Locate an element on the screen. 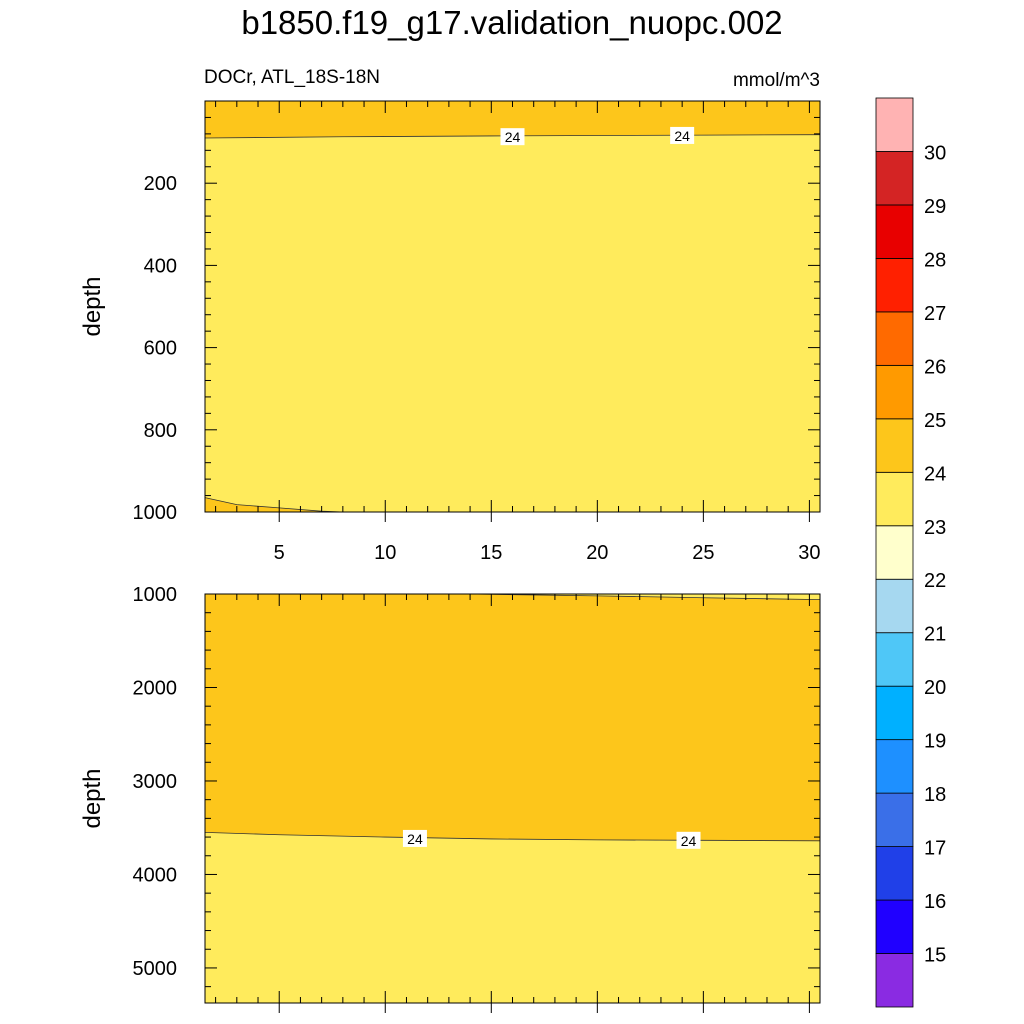  upper-xtick-label: 15 is located at coordinates (491, 553).